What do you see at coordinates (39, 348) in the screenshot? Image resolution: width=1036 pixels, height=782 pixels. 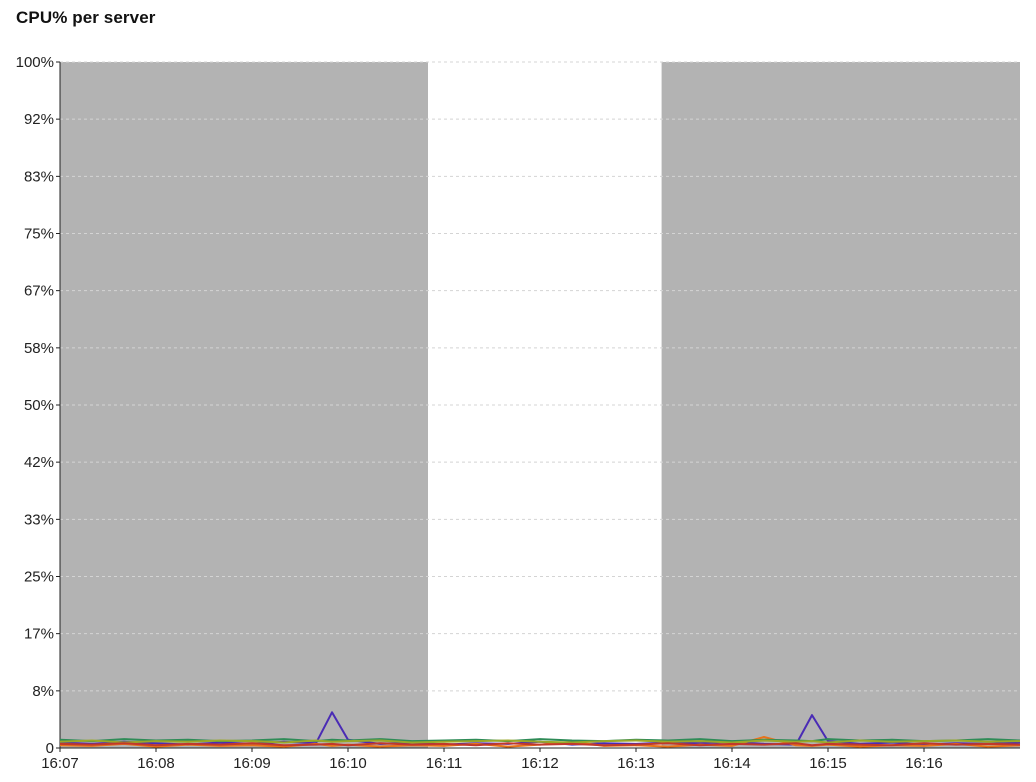 I see `y-tick-label: 58%` at bounding box center [39, 348].